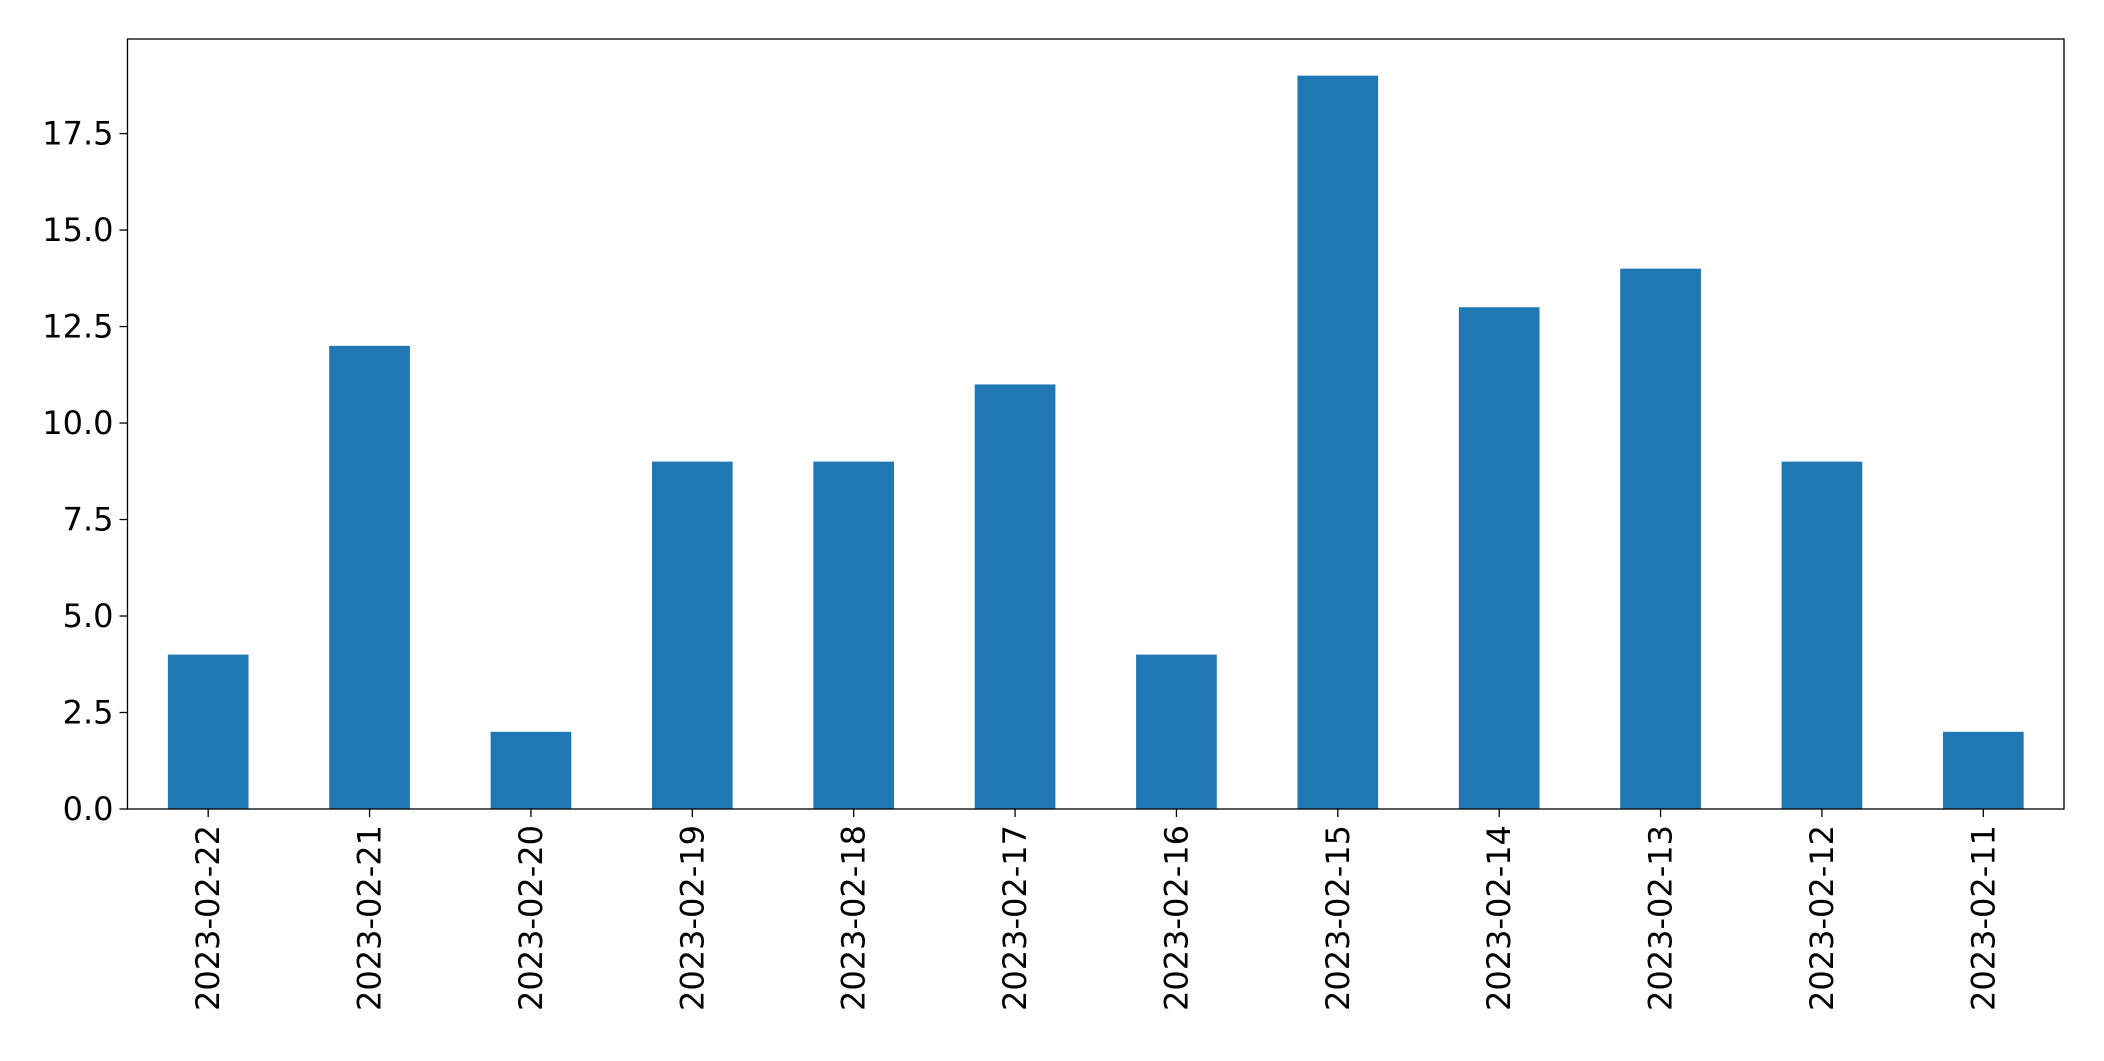 The width and height of the screenshot is (2104, 1061). Describe the element at coordinates (77, 423) in the screenshot. I see `y-tick-label: 10.0` at that location.